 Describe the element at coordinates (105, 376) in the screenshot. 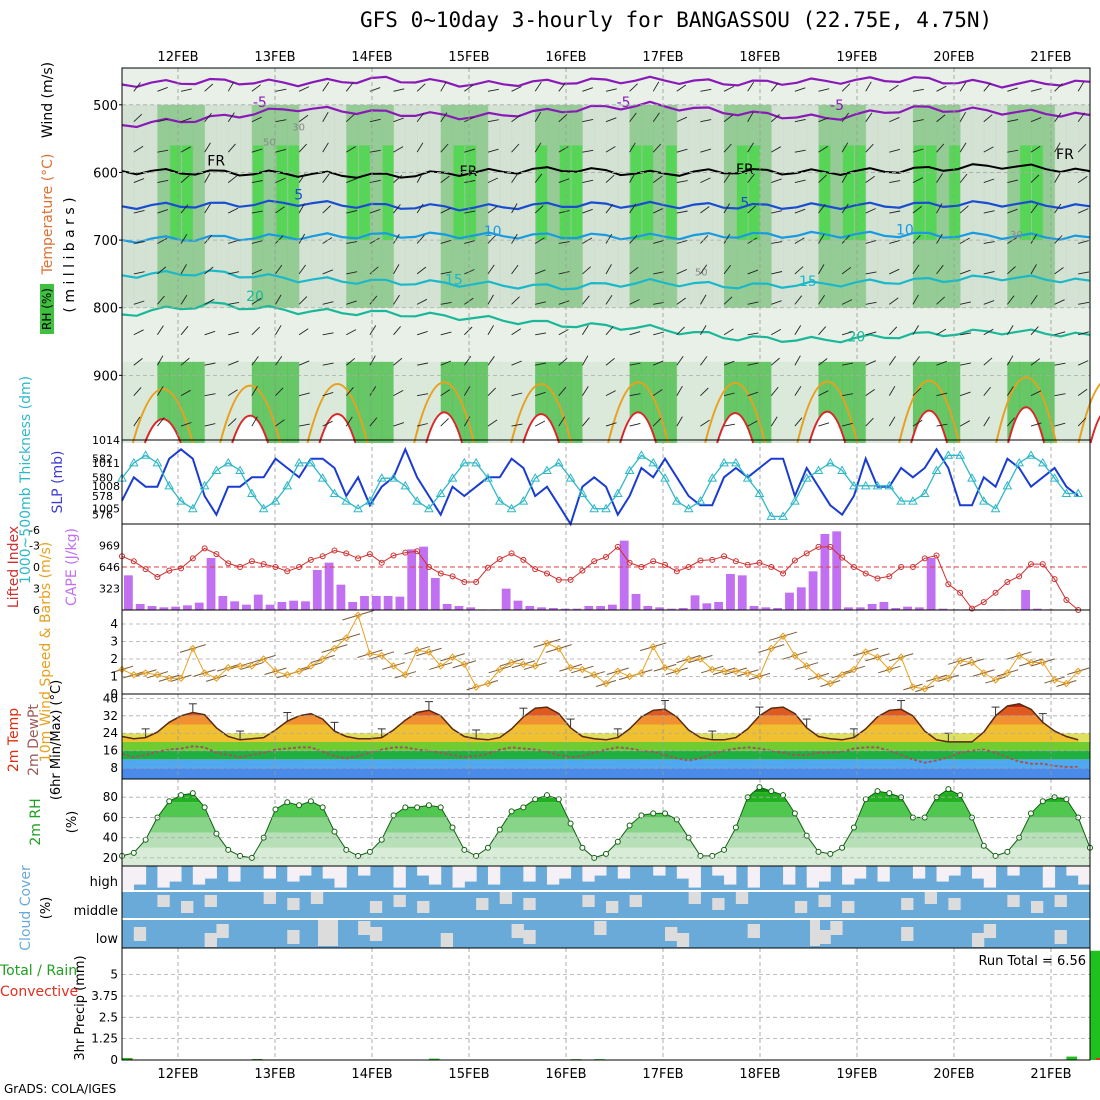

I see `pressure-tick-label: 900` at that location.